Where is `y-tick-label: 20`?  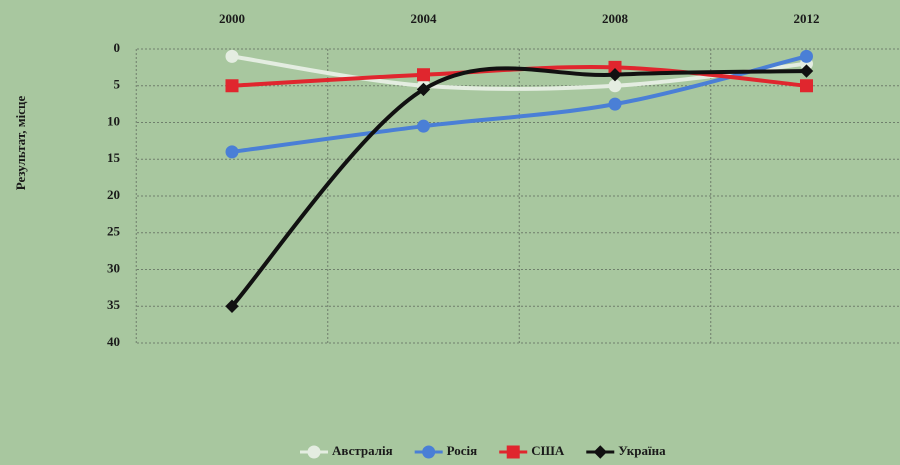
y-tick-label: 20 is located at coordinates (113, 194).